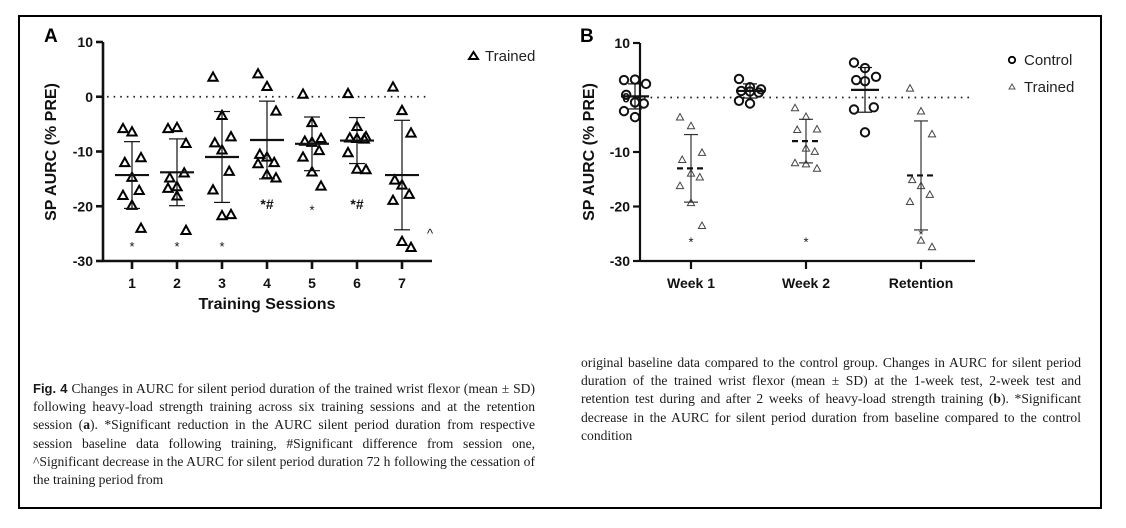 The width and height of the screenshot is (1126, 528). I want to click on significance-annotation: *#, so click(356, 204).